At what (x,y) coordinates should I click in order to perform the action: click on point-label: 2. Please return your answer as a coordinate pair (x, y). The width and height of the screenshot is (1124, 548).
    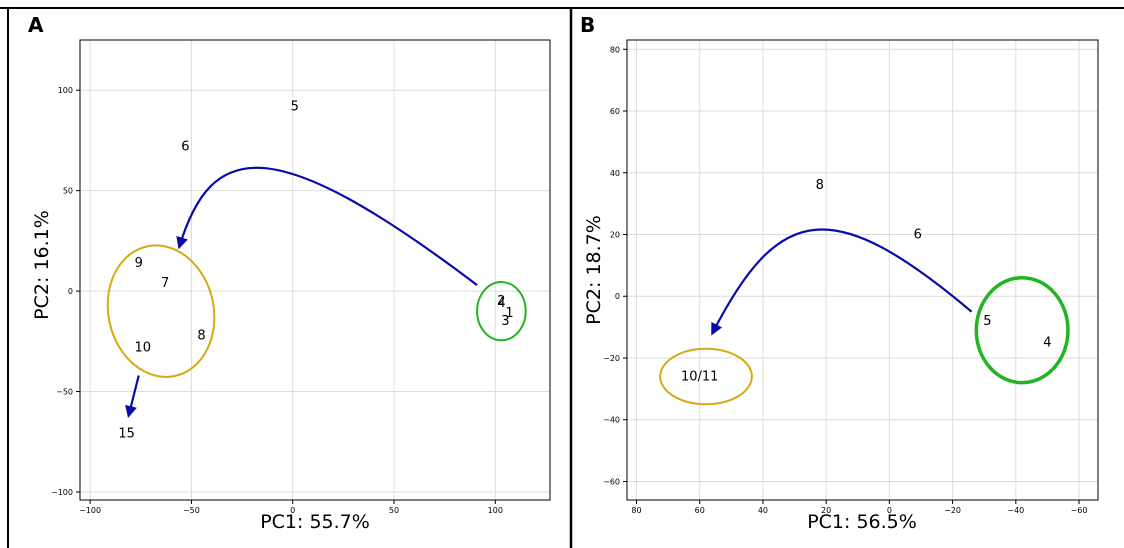
    Looking at the image, I should click on (501, 301).